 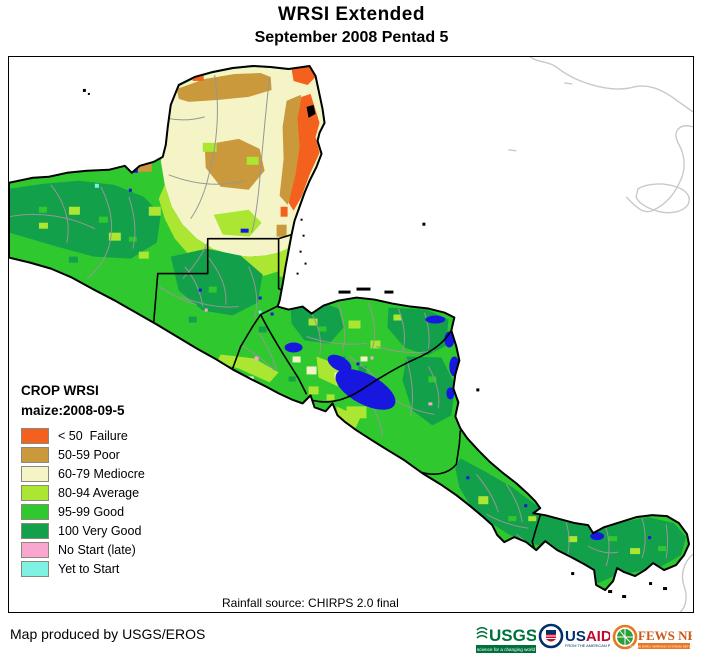 What do you see at coordinates (60, 390) in the screenshot?
I see `legend-title: CROP WRSI` at bounding box center [60, 390].